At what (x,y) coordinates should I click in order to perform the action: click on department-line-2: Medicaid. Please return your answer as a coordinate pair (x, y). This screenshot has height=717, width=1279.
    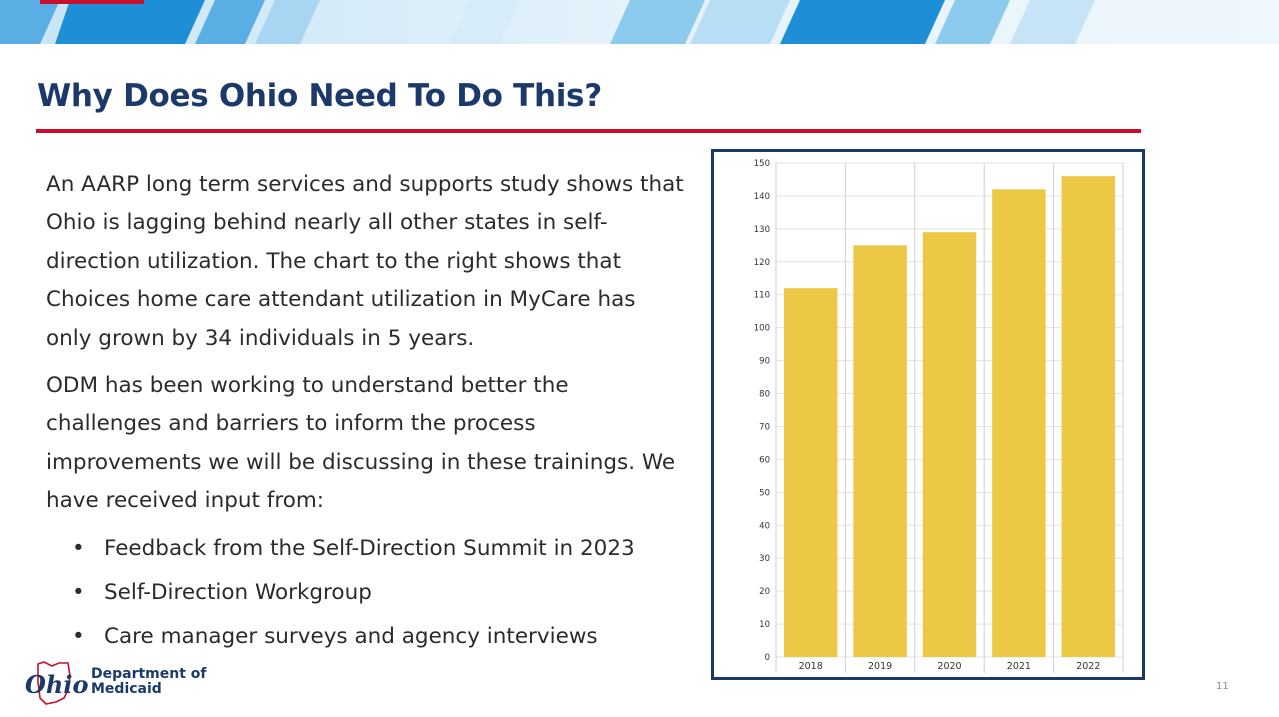
    Looking at the image, I should click on (126, 689).